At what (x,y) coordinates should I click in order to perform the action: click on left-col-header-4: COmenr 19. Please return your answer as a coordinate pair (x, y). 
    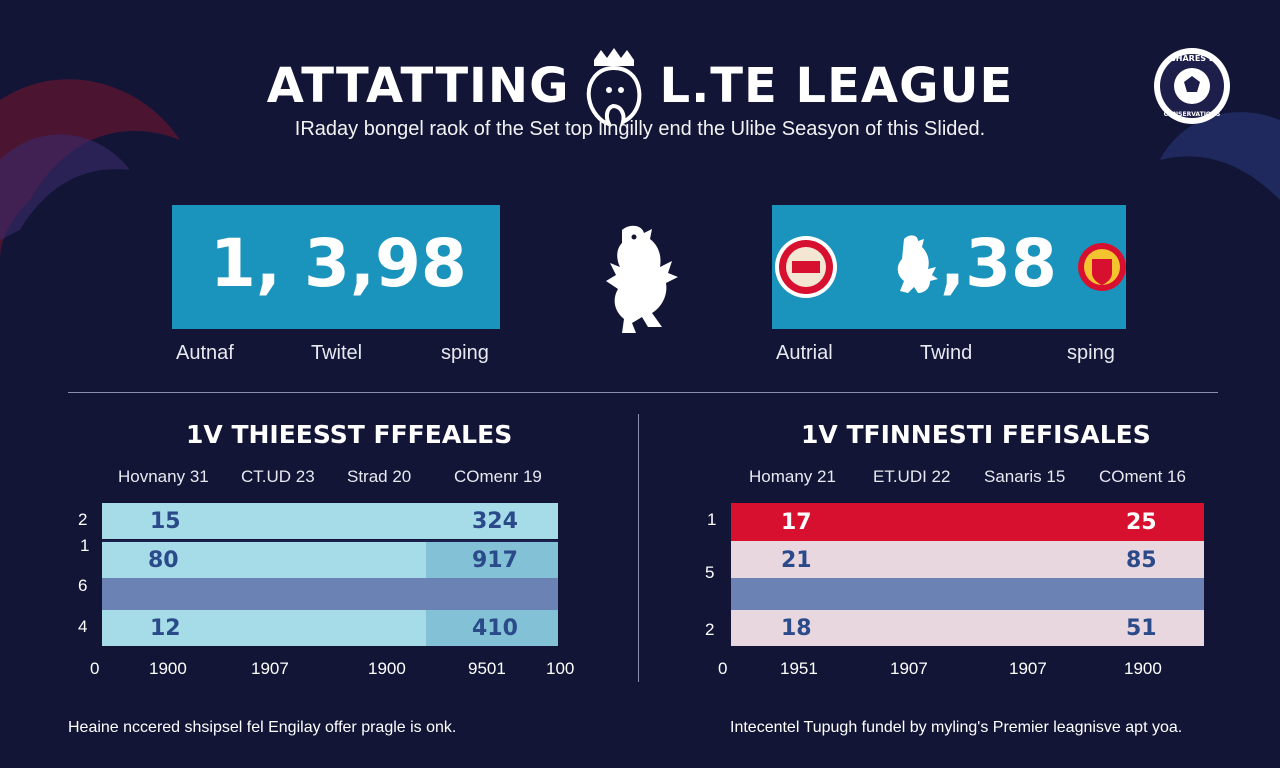
    Looking at the image, I should click on (498, 476).